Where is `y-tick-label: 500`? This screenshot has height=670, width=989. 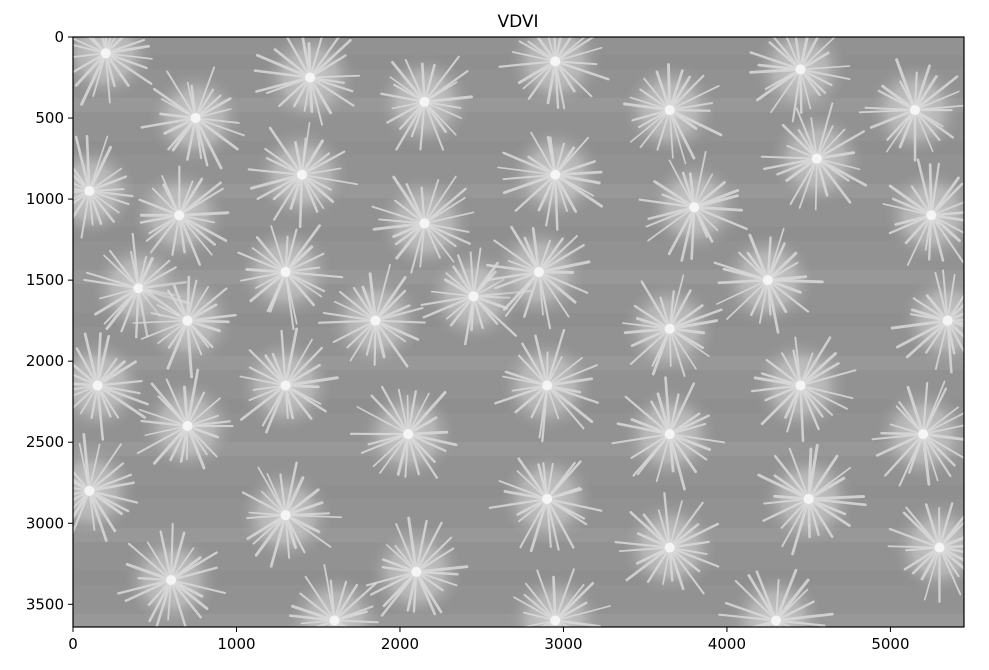 y-tick-label: 500 is located at coordinates (49, 118).